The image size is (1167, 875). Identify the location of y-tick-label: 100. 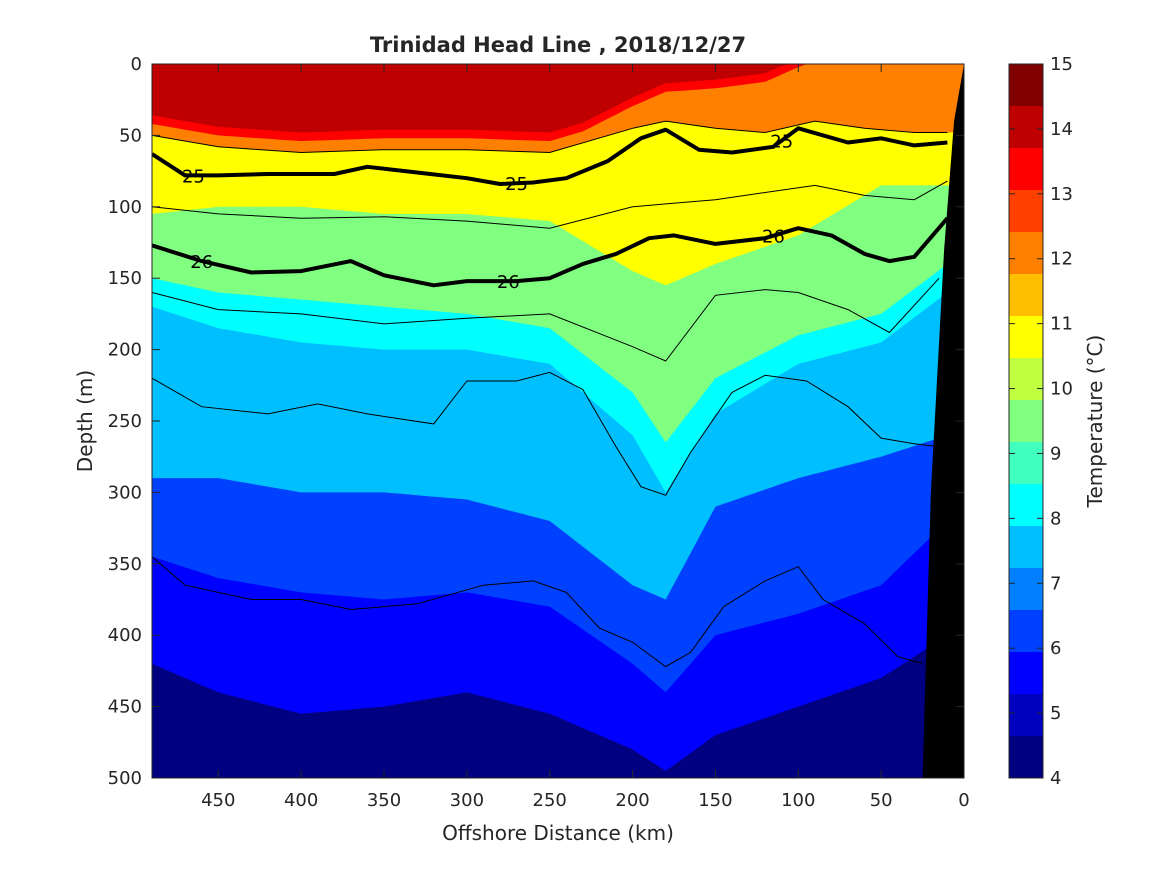
(125, 207).